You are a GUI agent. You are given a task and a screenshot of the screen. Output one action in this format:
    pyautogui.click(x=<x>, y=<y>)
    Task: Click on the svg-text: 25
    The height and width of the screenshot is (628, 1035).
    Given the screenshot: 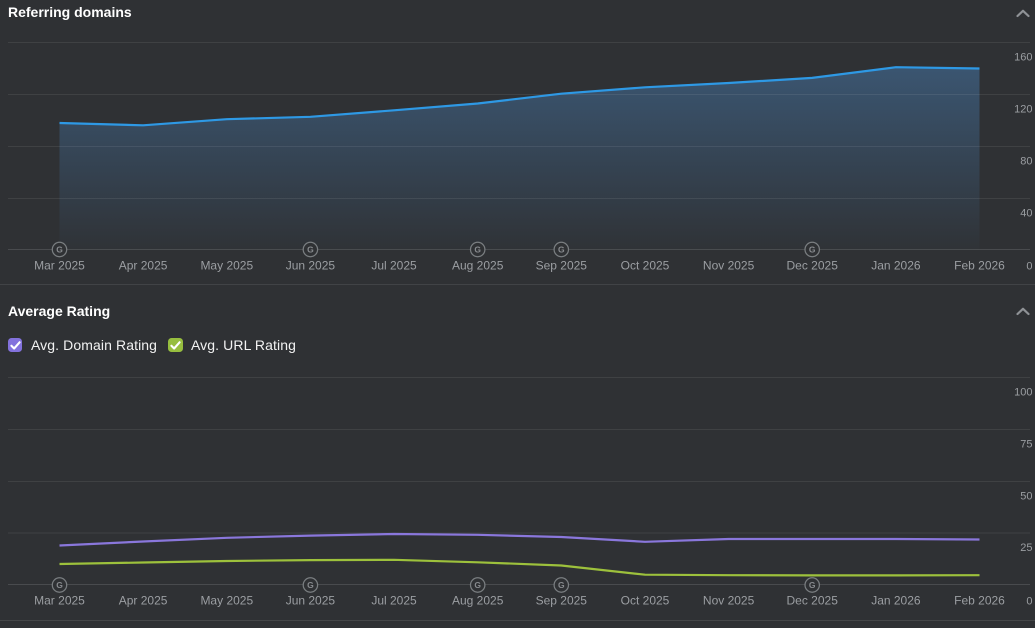 What is the action you would take?
    pyautogui.click(x=1026, y=548)
    